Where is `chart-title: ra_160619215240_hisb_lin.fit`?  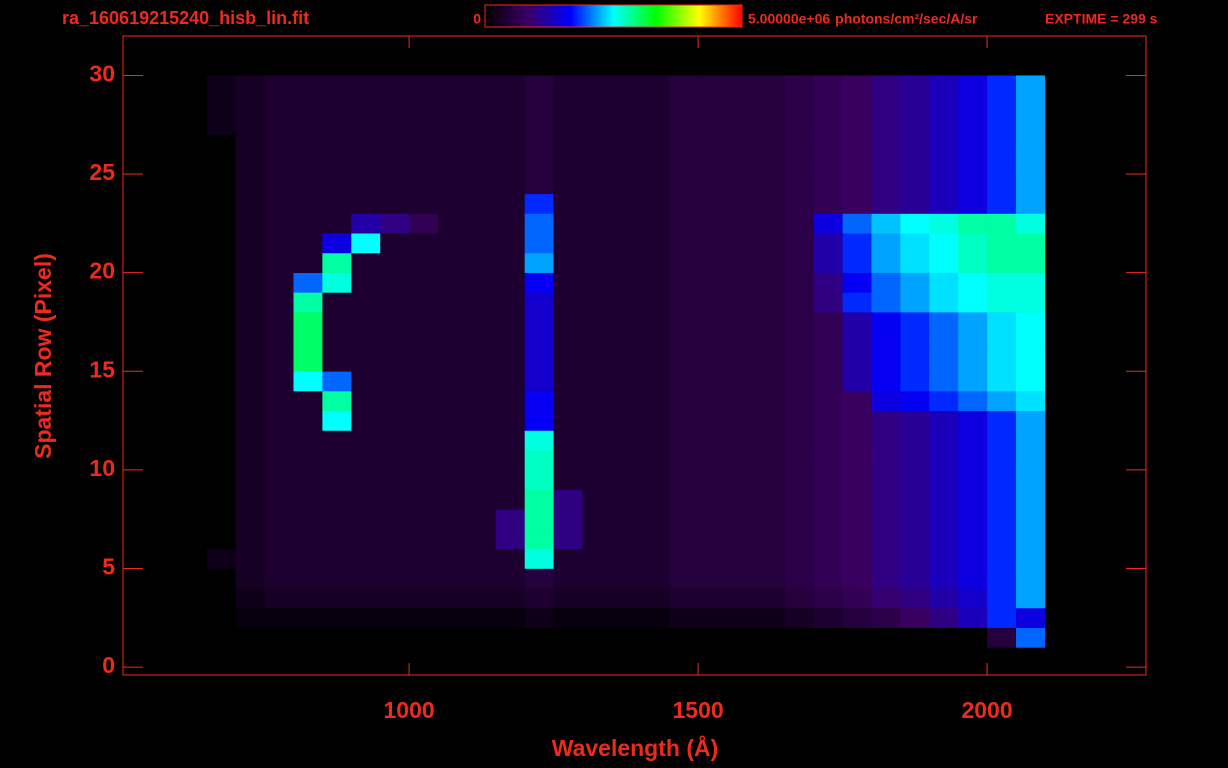
chart-title: ra_160619215240_hisb_lin.fit is located at coordinates (185, 18).